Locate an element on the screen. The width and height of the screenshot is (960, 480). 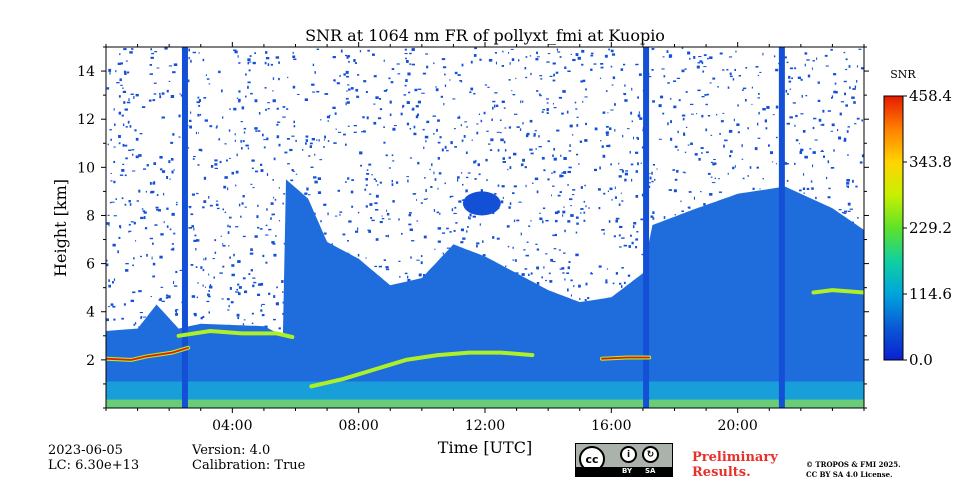
colorbar-tick-label: 114.6 is located at coordinates (930, 294).